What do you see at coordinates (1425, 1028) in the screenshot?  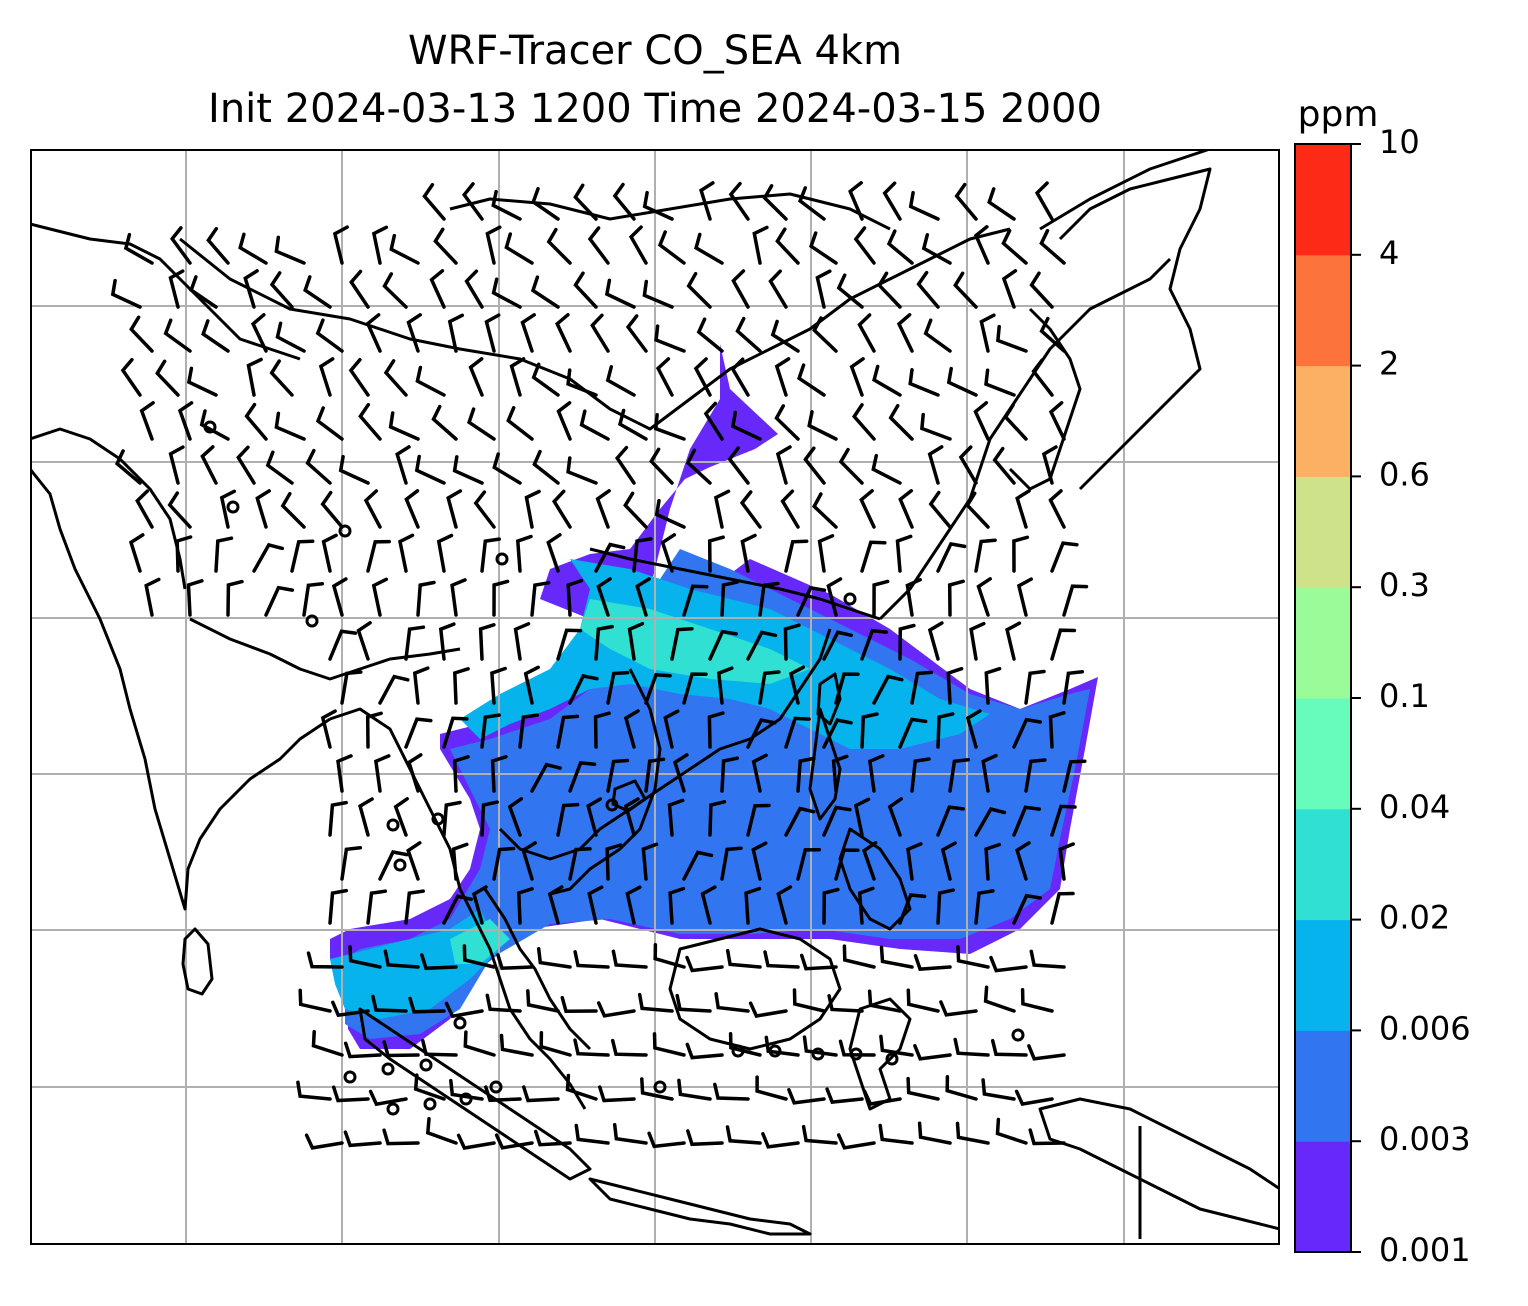 I see `colorbar-tick-label: 0.006` at bounding box center [1425, 1028].